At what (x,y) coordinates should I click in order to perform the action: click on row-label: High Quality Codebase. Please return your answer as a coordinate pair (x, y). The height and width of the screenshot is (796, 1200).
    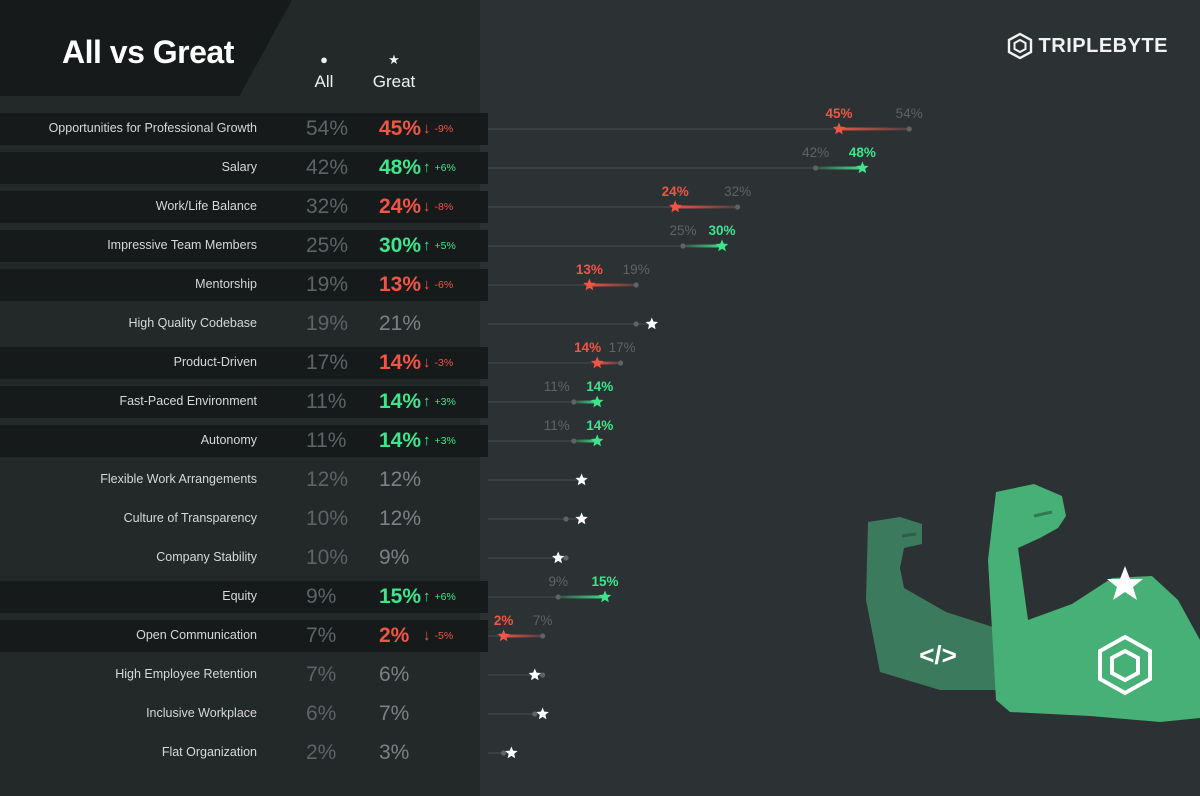
    Looking at the image, I should click on (192, 323).